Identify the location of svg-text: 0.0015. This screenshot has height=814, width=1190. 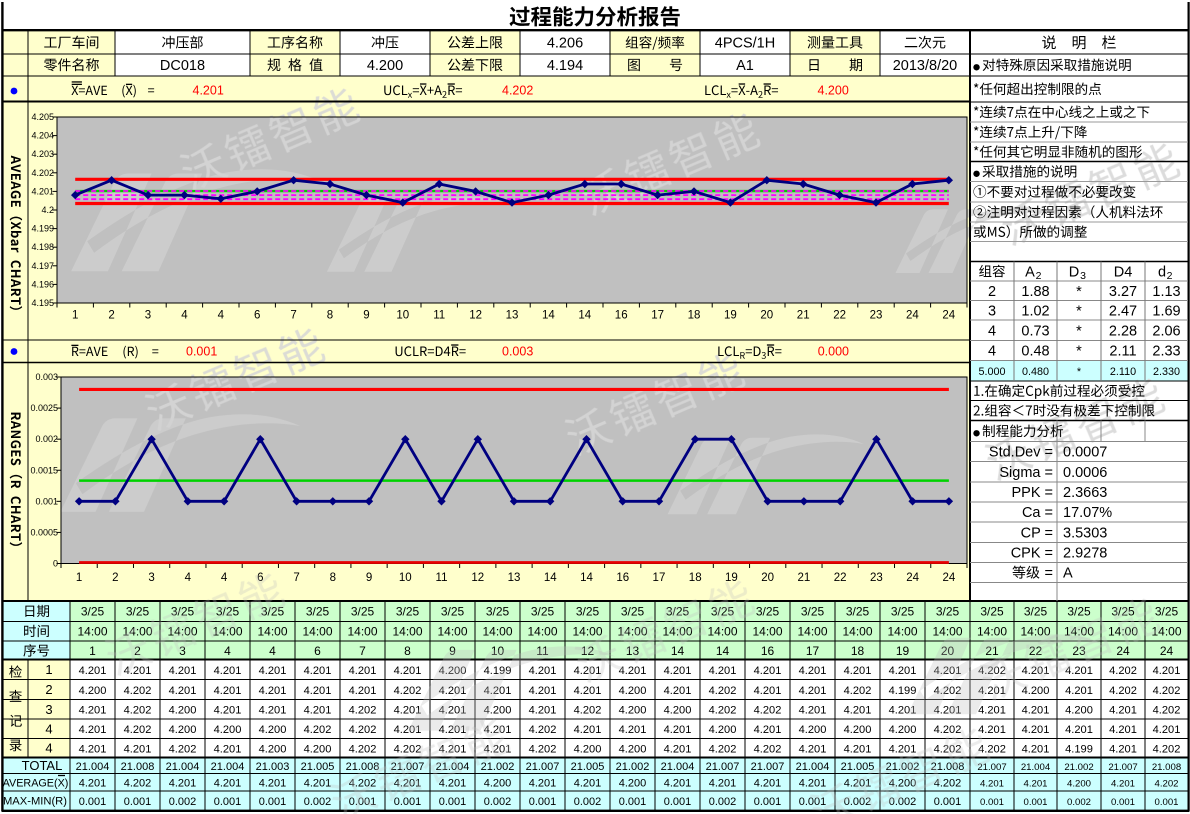
(44, 470).